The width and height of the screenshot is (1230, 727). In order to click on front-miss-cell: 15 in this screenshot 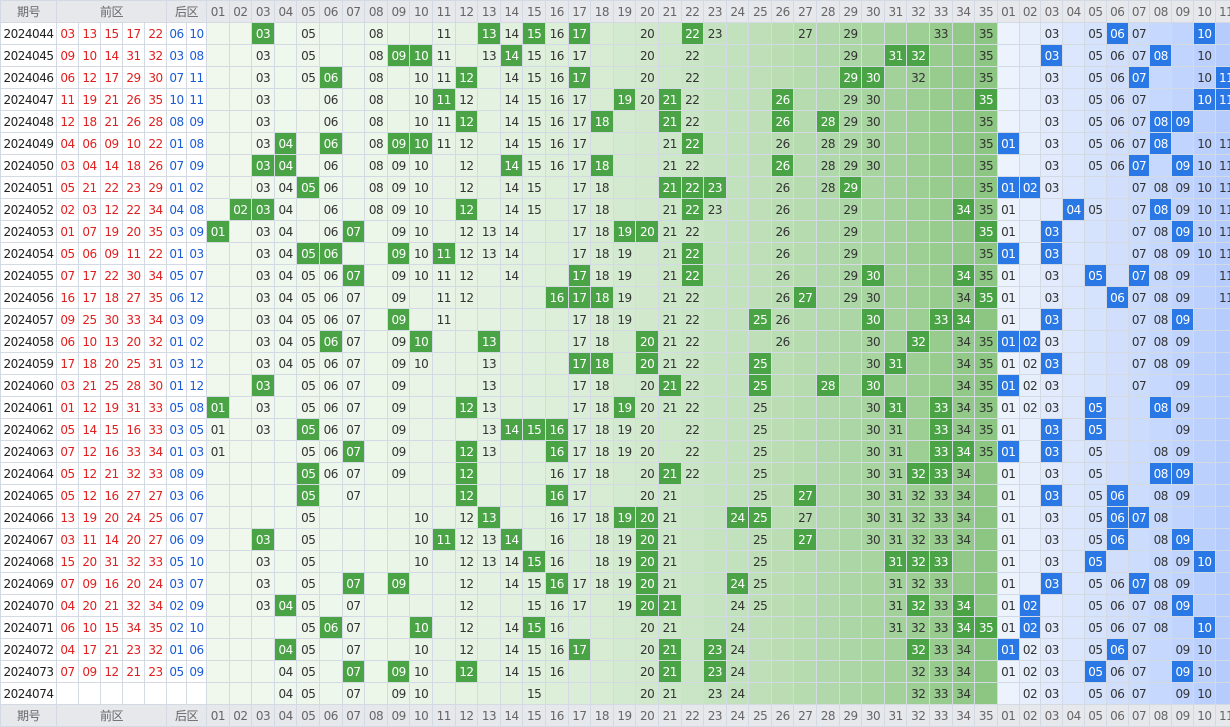, I will do `click(534, 188)`.